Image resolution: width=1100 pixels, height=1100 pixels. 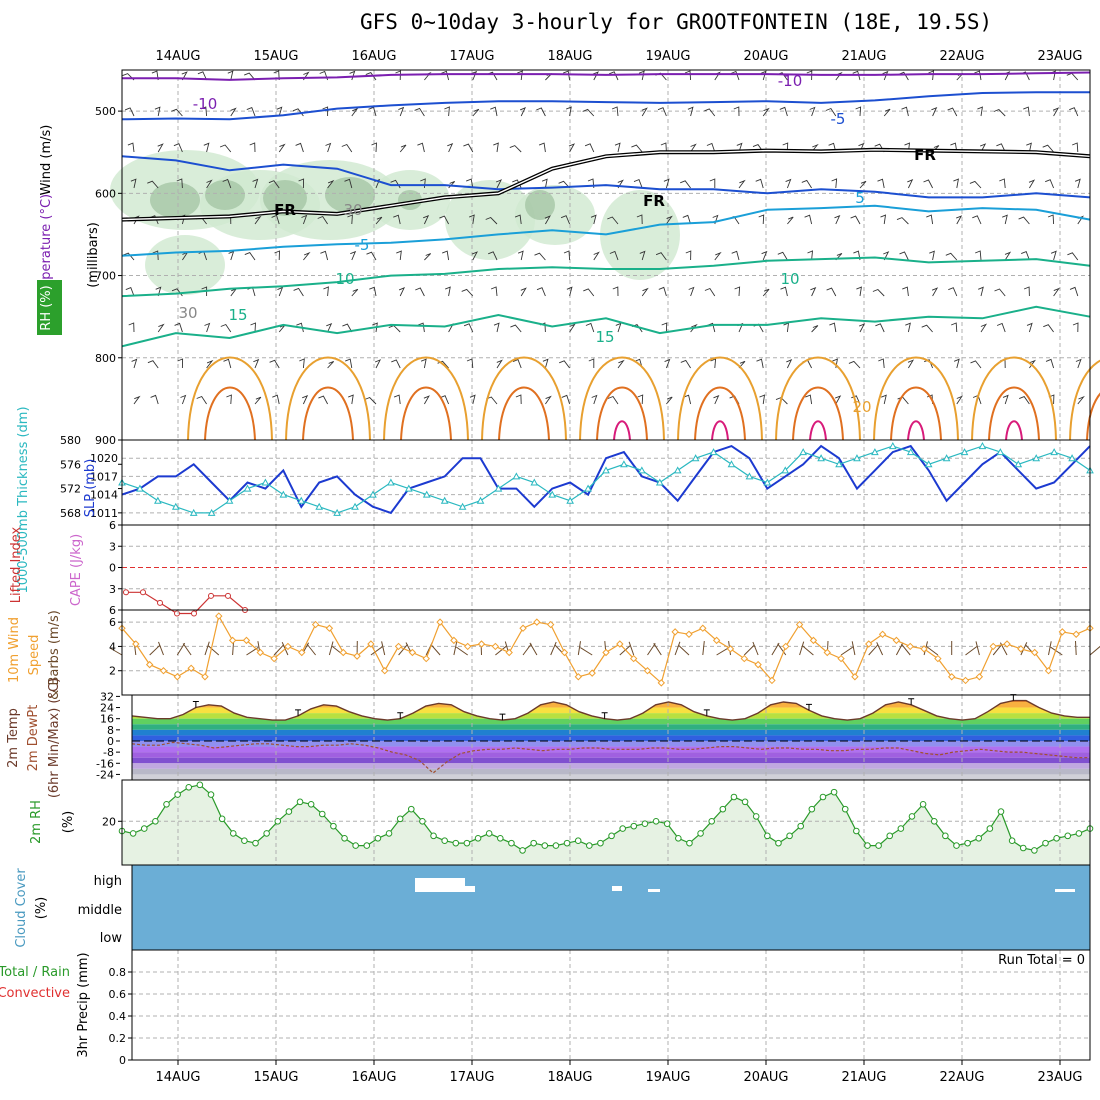 What do you see at coordinates (54, 655) in the screenshot?
I see `wind10m-axis-label-3: & Barbs (m/s)` at bounding box center [54, 655].